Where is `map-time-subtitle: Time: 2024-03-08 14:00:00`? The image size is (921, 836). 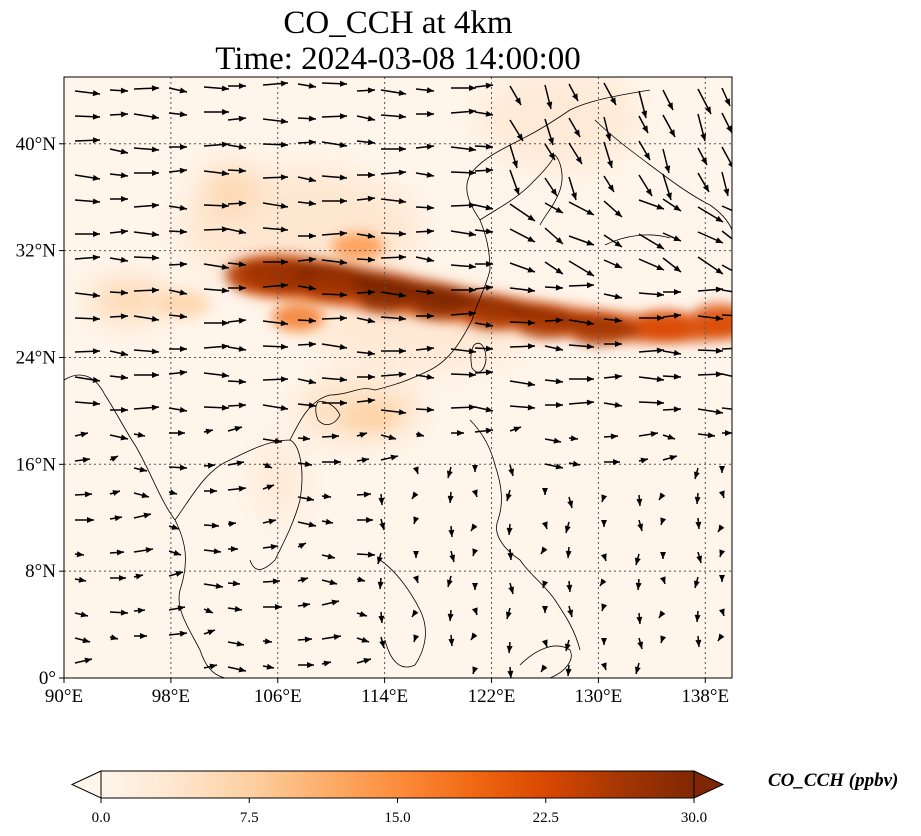
map-time-subtitle: Time: 2024-03-08 14:00:00 is located at coordinates (398, 59).